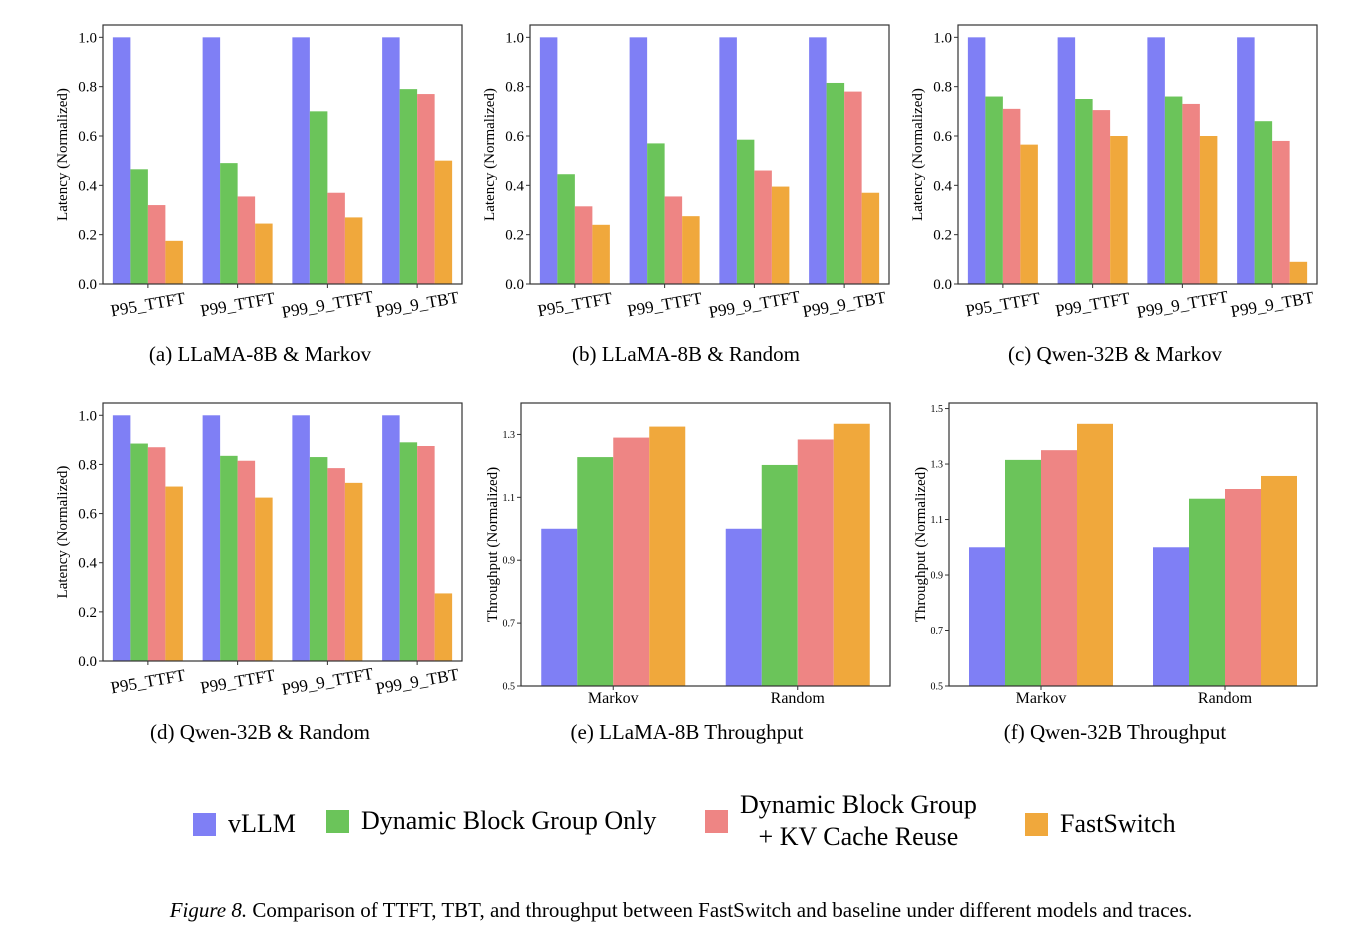 This screenshot has width=1362, height=946. I want to click on legend-label: vLLM, so click(262, 823).